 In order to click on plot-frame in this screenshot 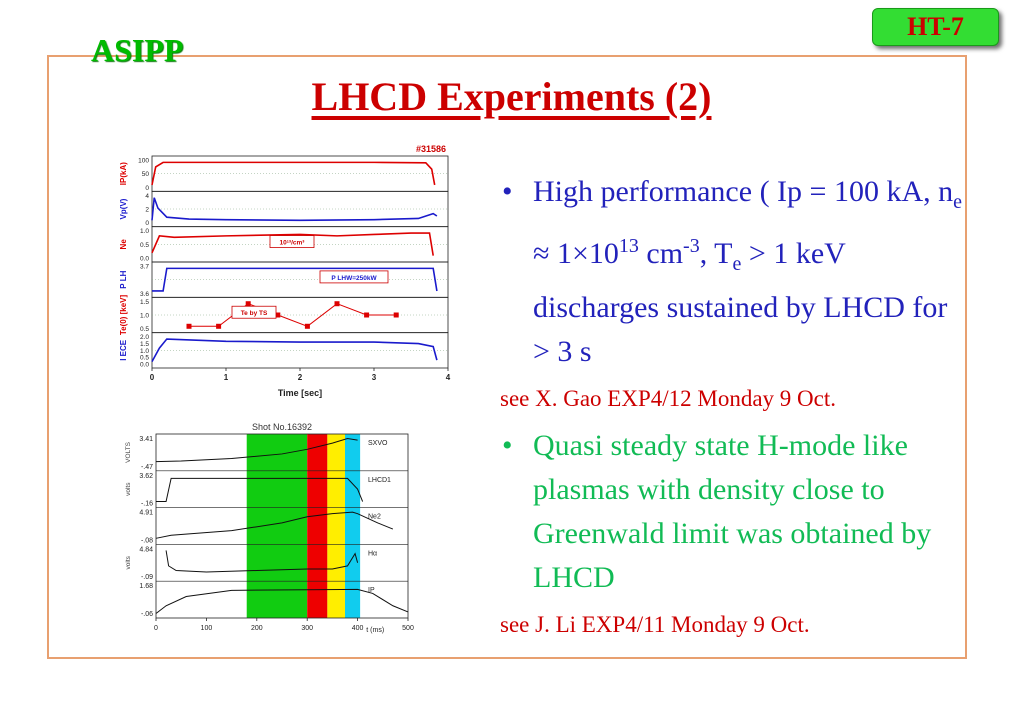, I will do `click(282, 526)`.